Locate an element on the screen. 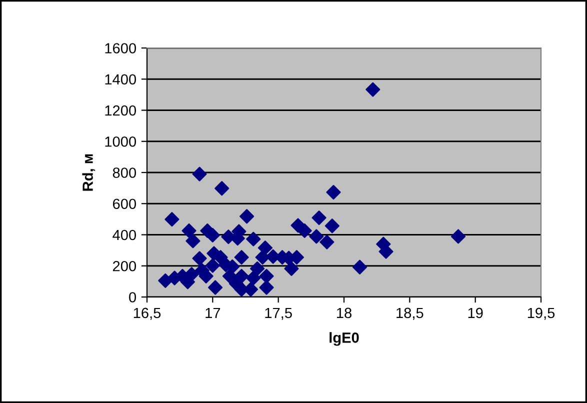  y-axis-title: Rd, м is located at coordinates (89, 172).